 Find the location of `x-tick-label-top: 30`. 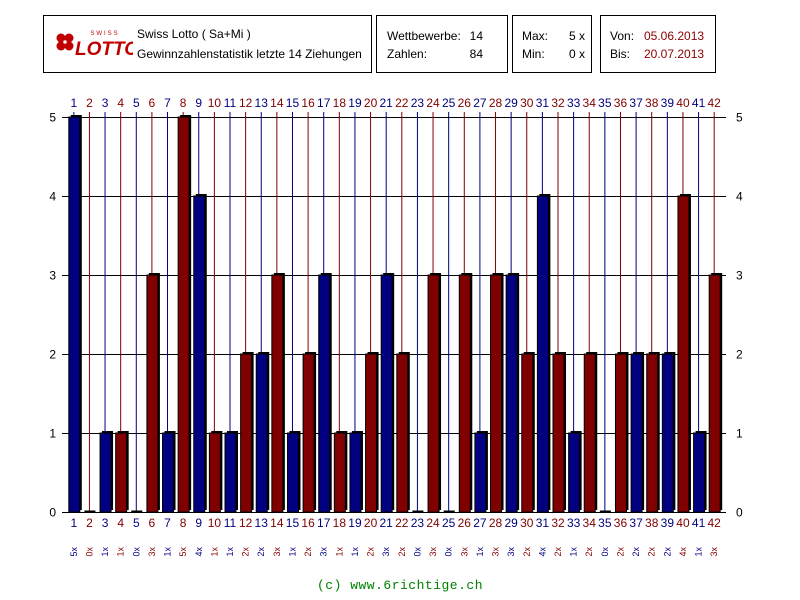

x-tick-label-top: 30 is located at coordinates (527, 103).